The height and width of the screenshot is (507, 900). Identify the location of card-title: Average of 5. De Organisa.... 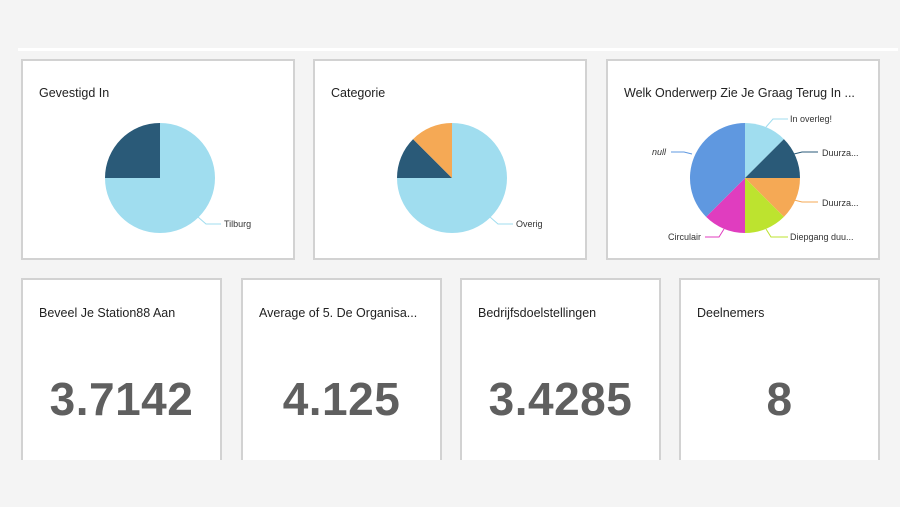
(338, 313).